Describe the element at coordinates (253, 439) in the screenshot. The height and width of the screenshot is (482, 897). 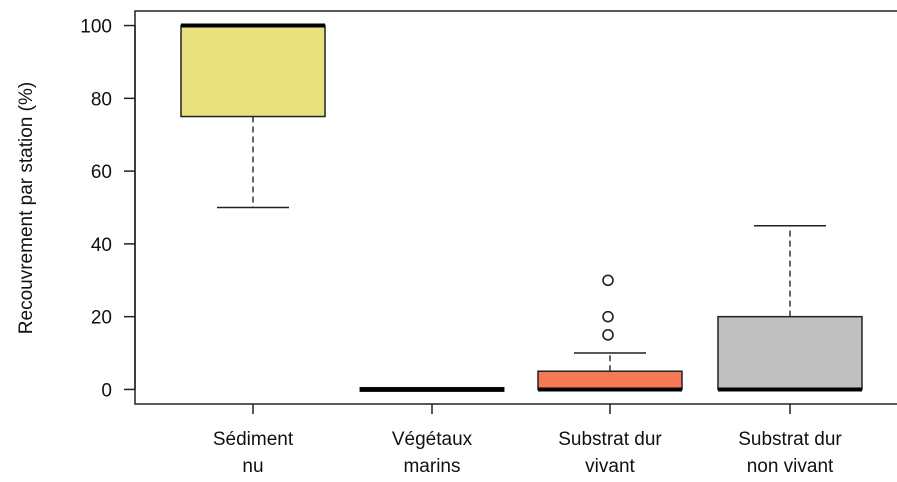
I see `x-category-label: Sédiment` at that location.